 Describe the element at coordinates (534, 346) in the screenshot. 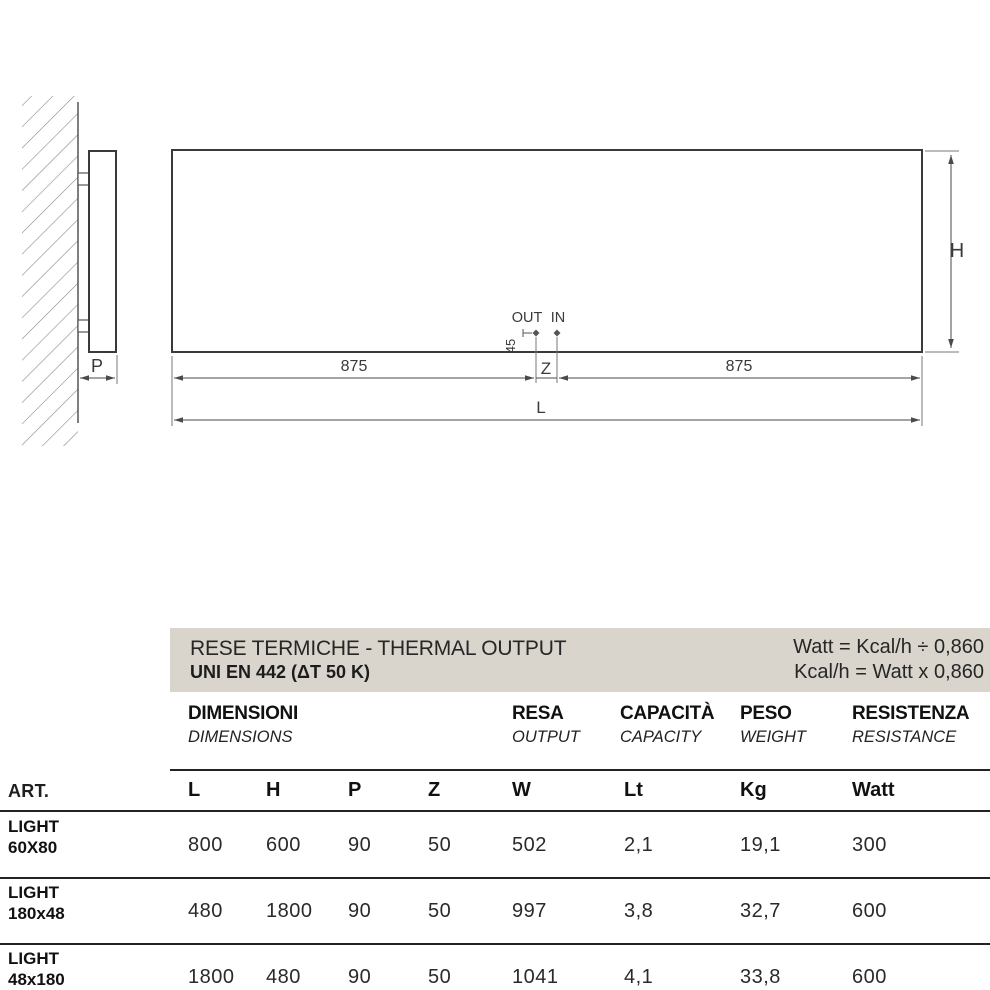

I see `connections: OUT IN 45` at that location.